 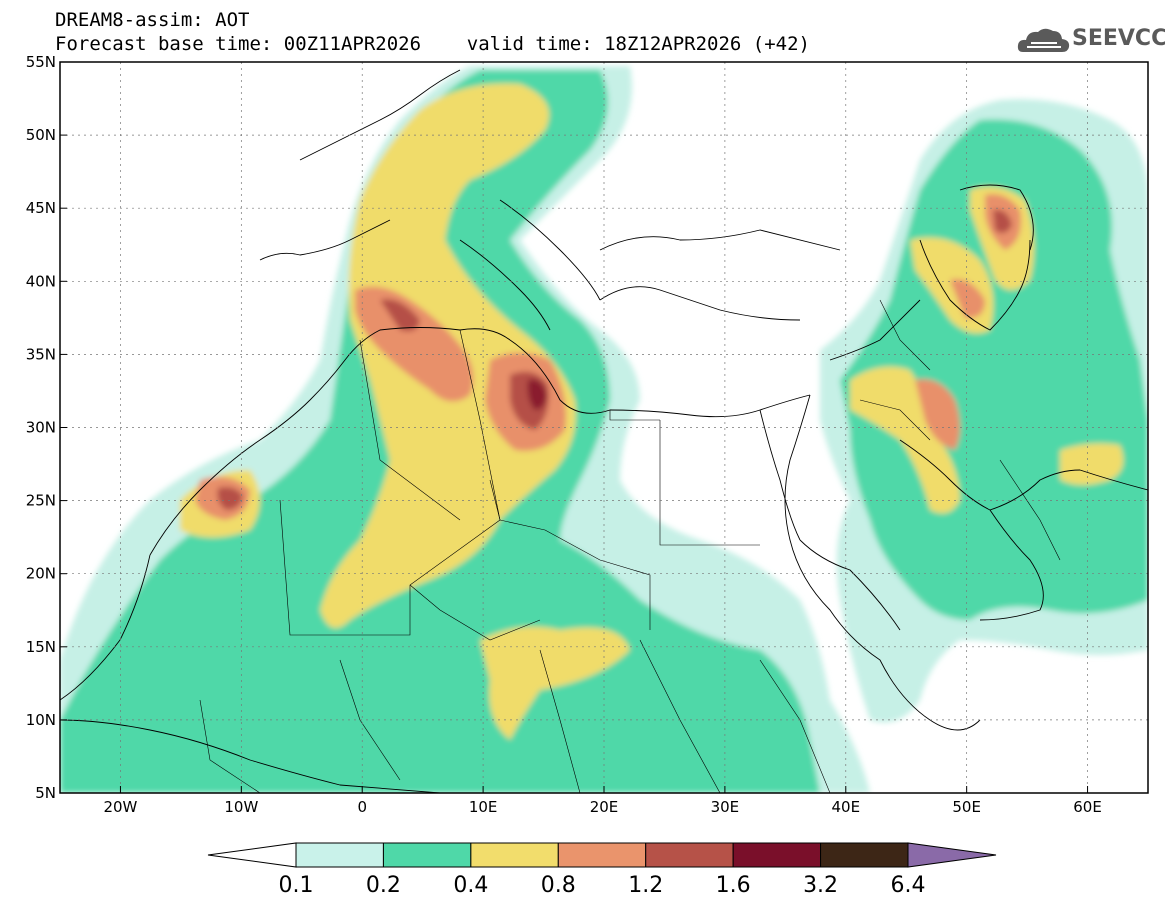 What do you see at coordinates (41, 281) in the screenshot?
I see `lat-tick-label: 40N` at bounding box center [41, 281].